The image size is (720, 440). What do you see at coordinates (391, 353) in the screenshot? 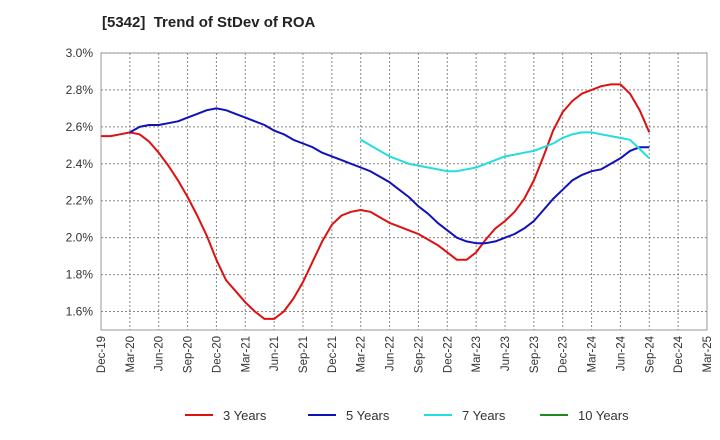
I see `x-tick-label: Jun-22` at bounding box center [391, 353].